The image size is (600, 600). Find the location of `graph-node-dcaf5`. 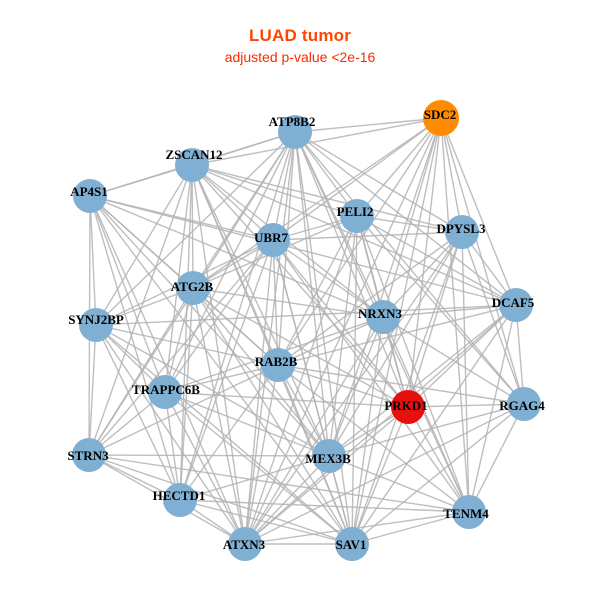

graph-node-dcaf5 is located at coordinates (516, 305).